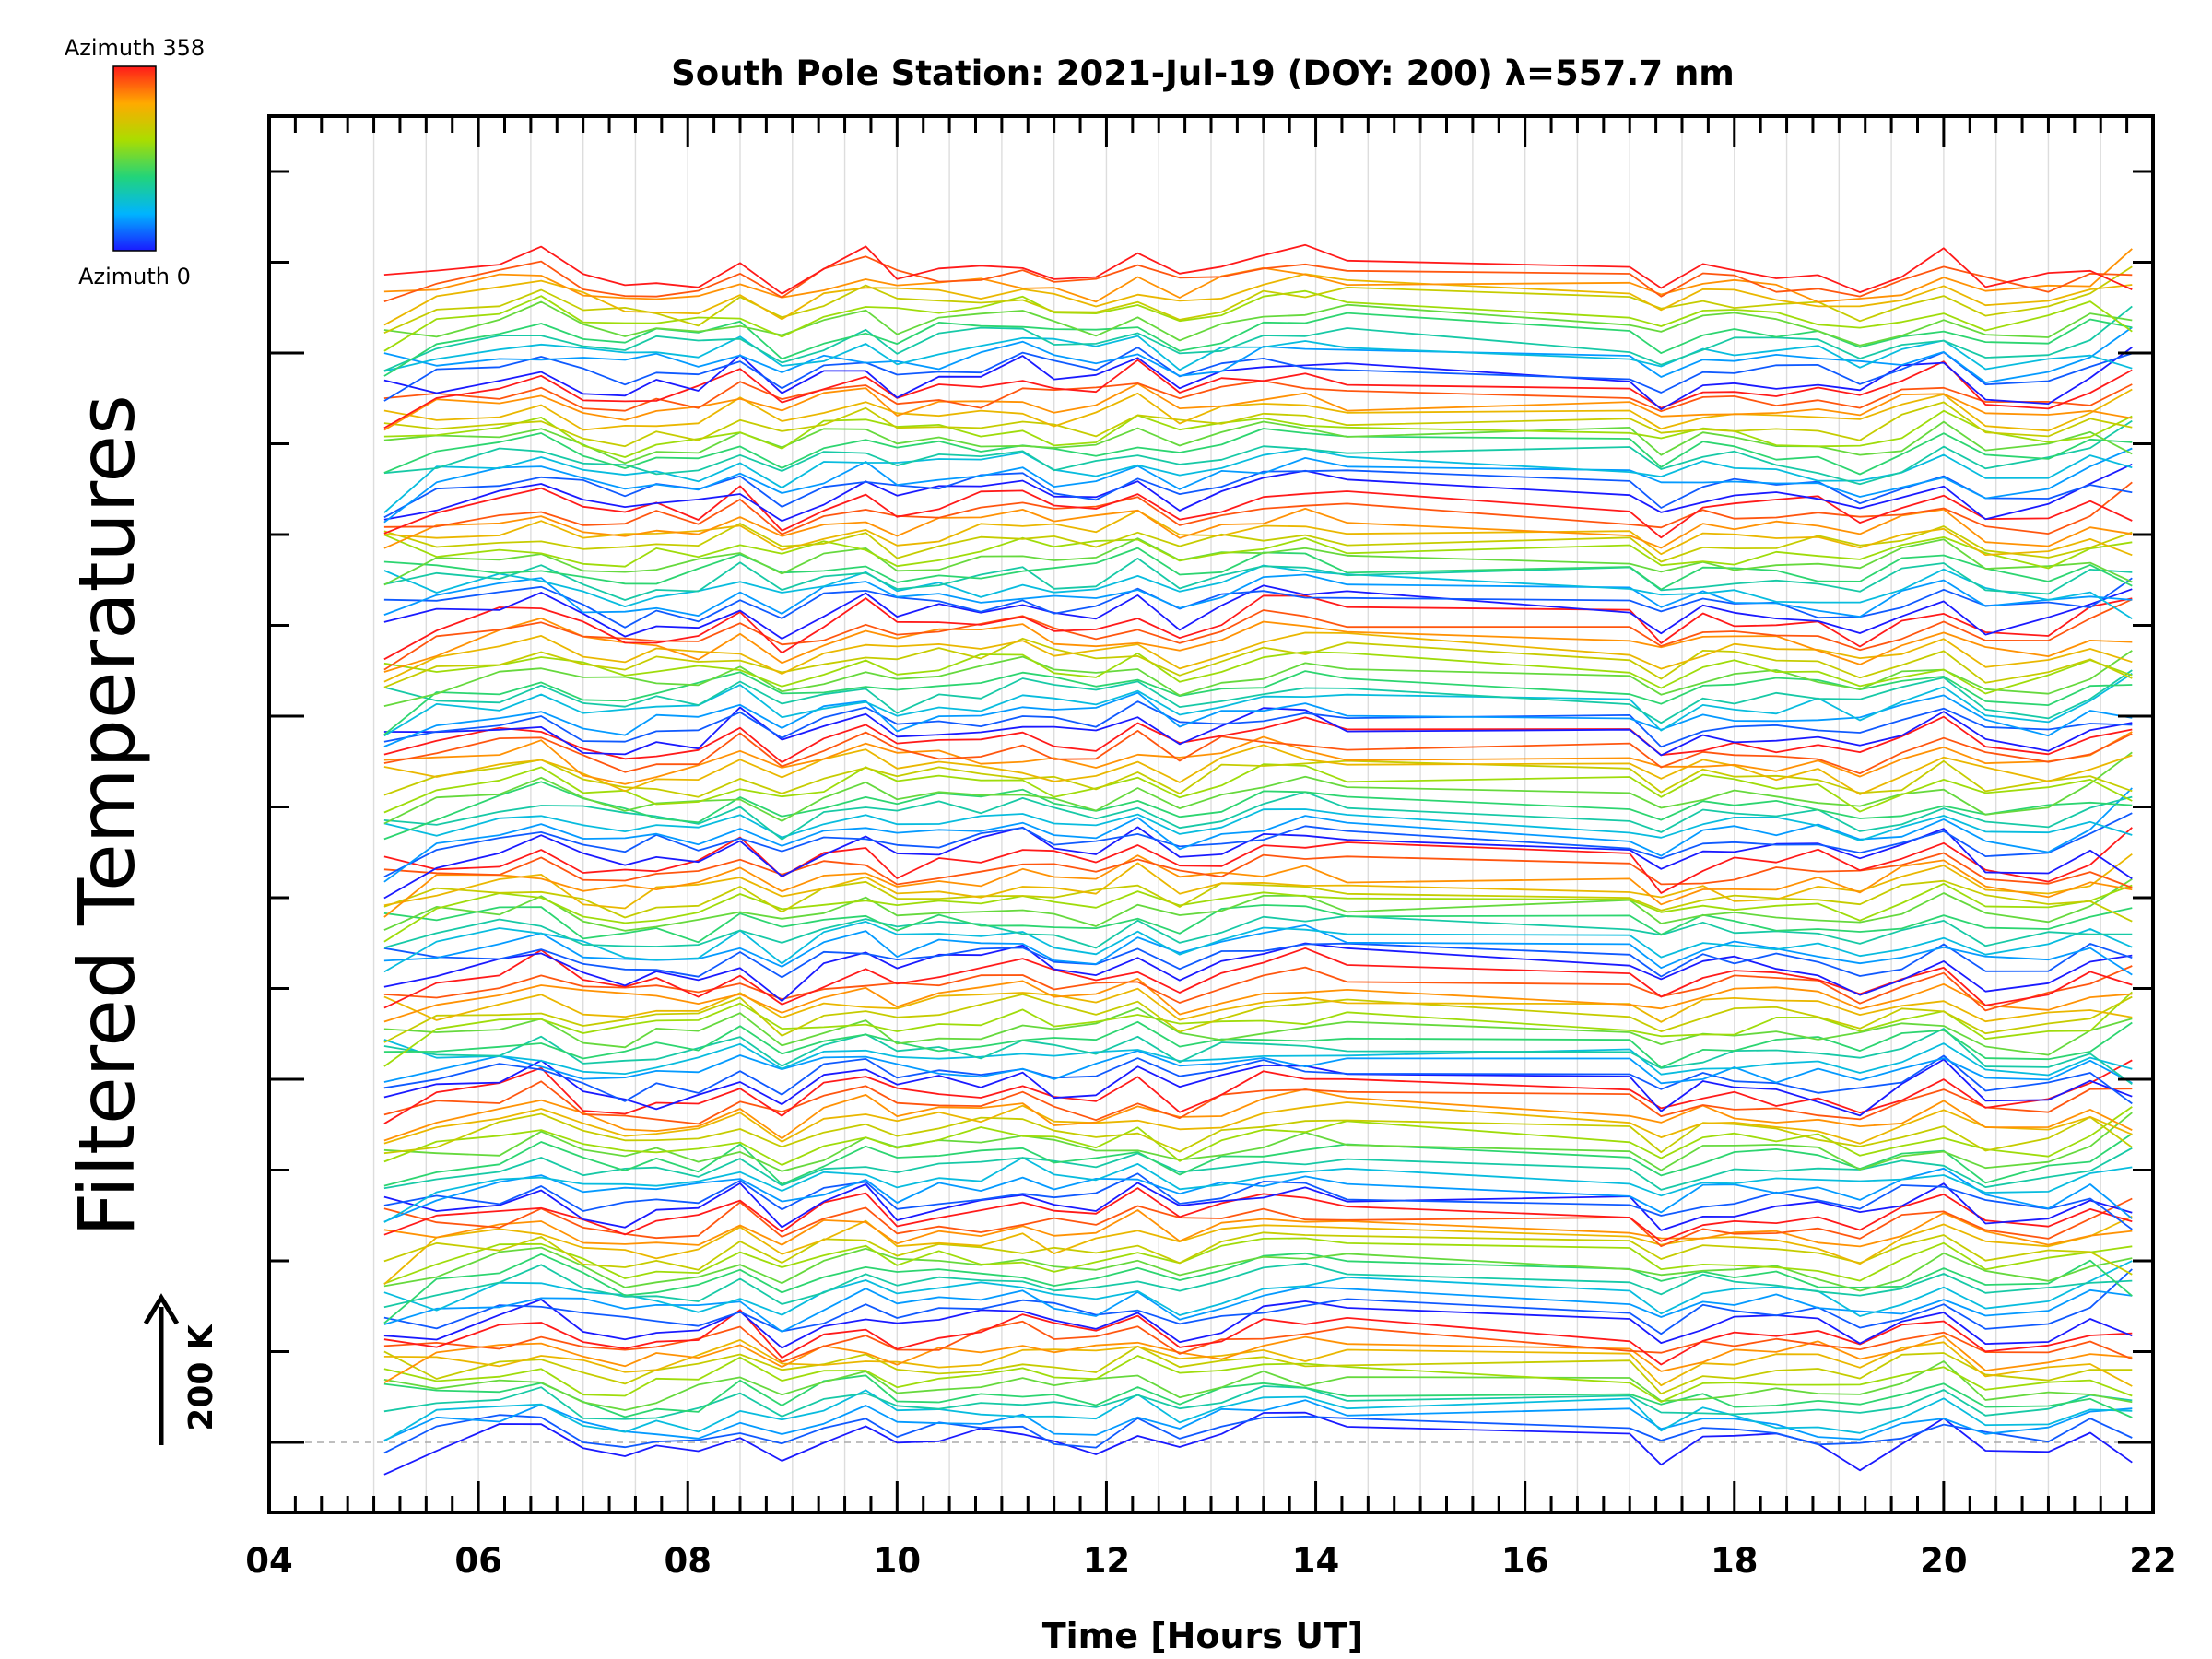 The width and height of the screenshot is (2212, 1659). I want to click on x-tick-label: 22, so click(2153, 1561).